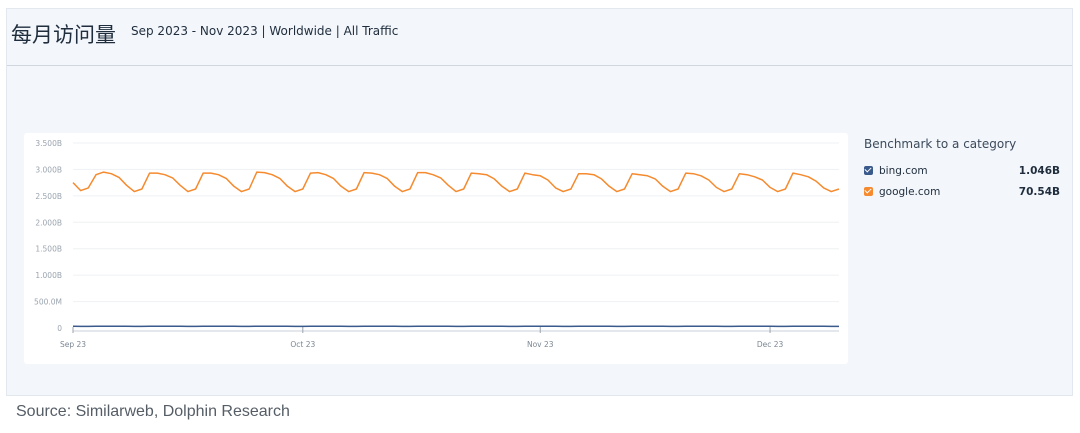 This screenshot has height=433, width=1080. What do you see at coordinates (903, 170) in the screenshot?
I see `legend-item-label: bing.com` at bounding box center [903, 170].